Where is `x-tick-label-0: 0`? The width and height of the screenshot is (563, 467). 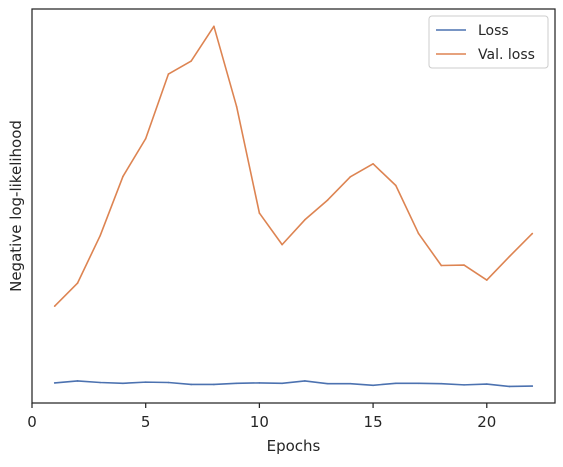 x-tick-label-0: 0 is located at coordinates (32, 422).